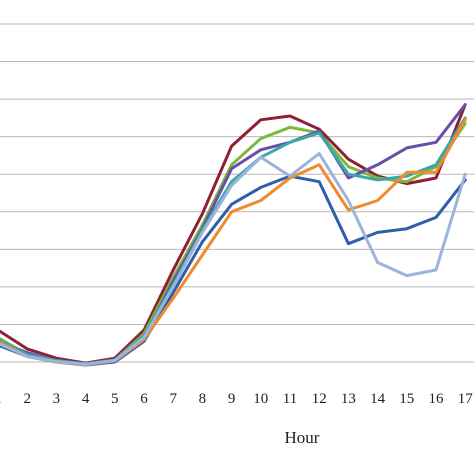 The image size is (474, 474). Describe the element at coordinates (203, 399) in the screenshot. I see `x-tick-label: 8` at that location.